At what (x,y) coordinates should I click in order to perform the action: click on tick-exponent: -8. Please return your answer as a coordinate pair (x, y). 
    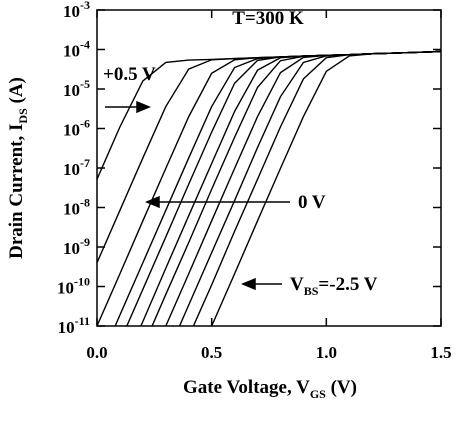
    Looking at the image, I should click on (85, 203).